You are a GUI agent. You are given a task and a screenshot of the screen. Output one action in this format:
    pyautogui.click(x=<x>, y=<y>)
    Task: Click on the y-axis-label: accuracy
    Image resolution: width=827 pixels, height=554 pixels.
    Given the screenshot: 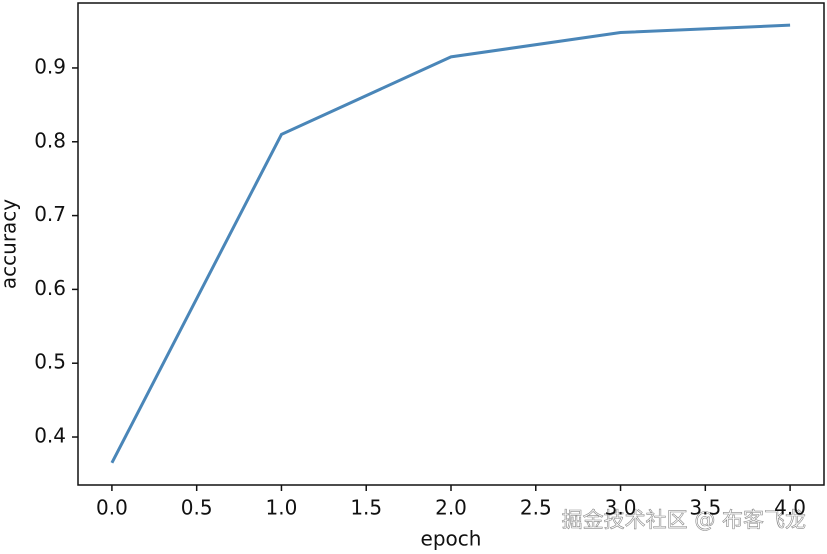 What is the action you would take?
    pyautogui.click(x=10, y=244)
    